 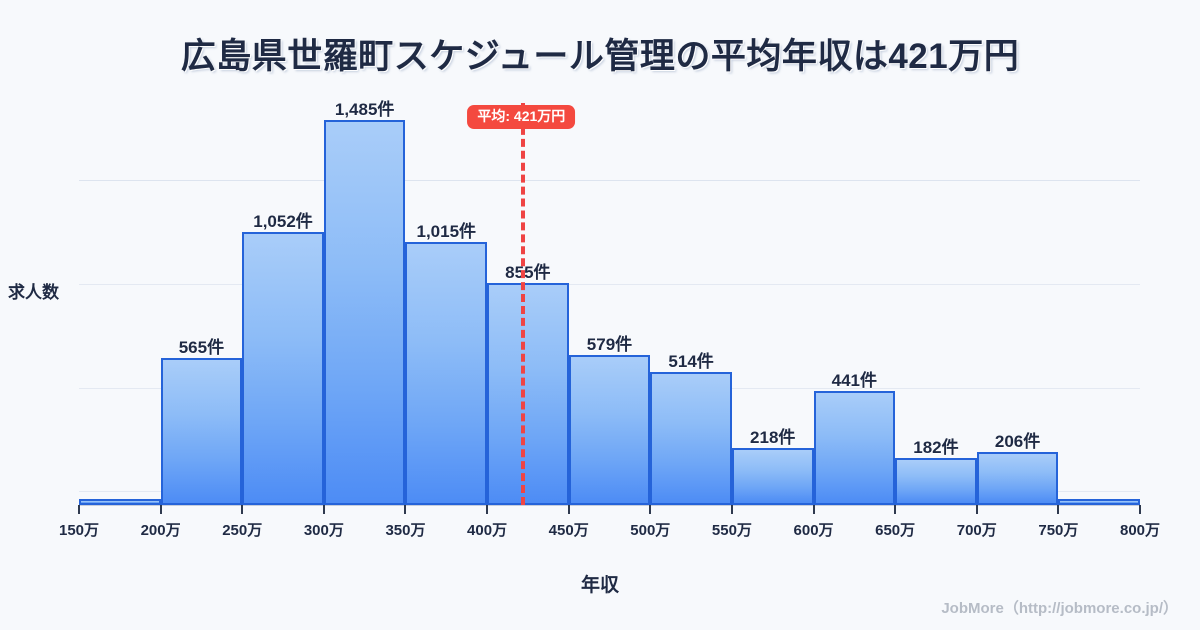 I want to click on x-axis-tick-label: 150万, so click(x=79, y=530).